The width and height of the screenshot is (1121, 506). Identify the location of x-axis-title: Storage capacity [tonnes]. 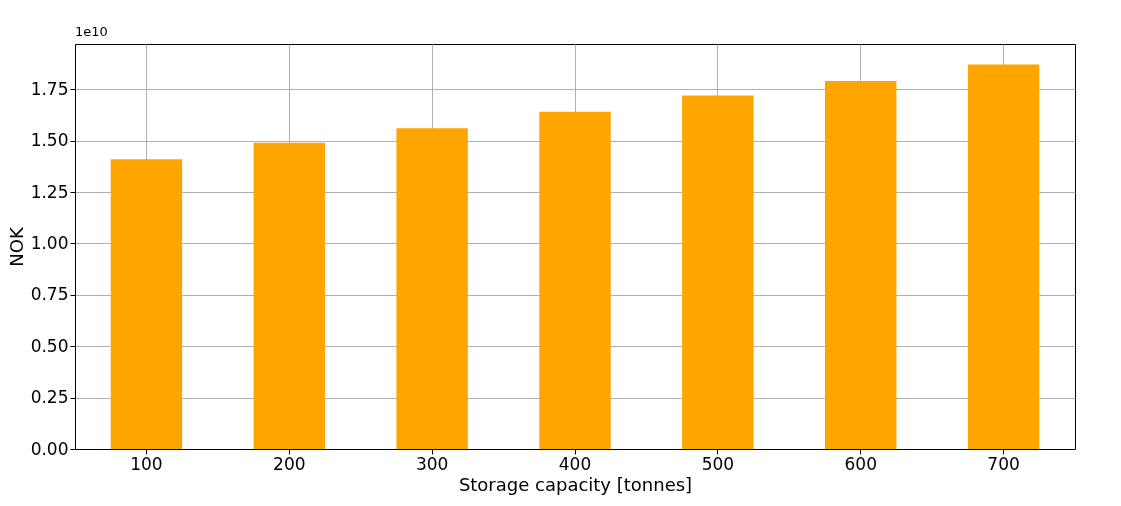
(575, 484).